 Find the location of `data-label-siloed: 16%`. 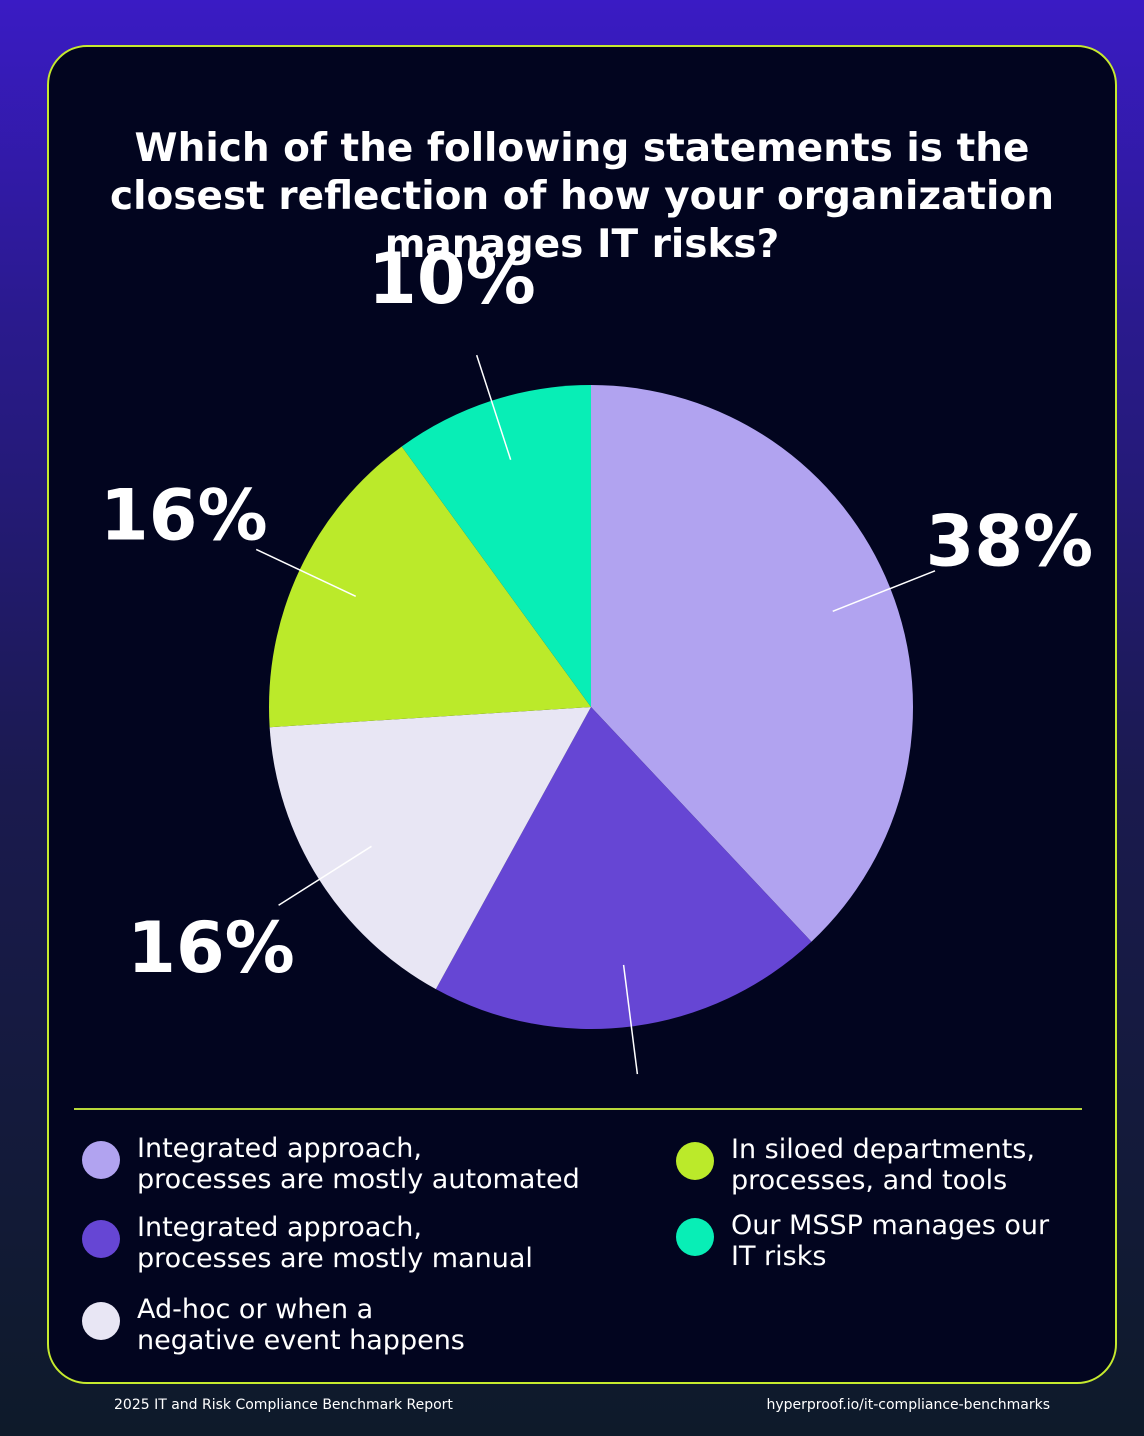

data-label-siloed: 16% is located at coordinates (184, 515).